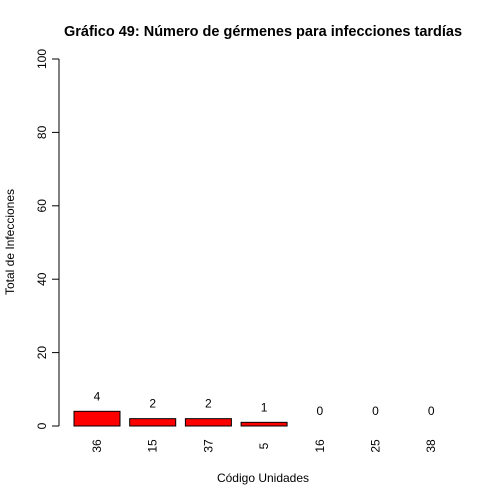  Describe the element at coordinates (264, 407) in the screenshot. I see `bar-data-label: 1` at that location.